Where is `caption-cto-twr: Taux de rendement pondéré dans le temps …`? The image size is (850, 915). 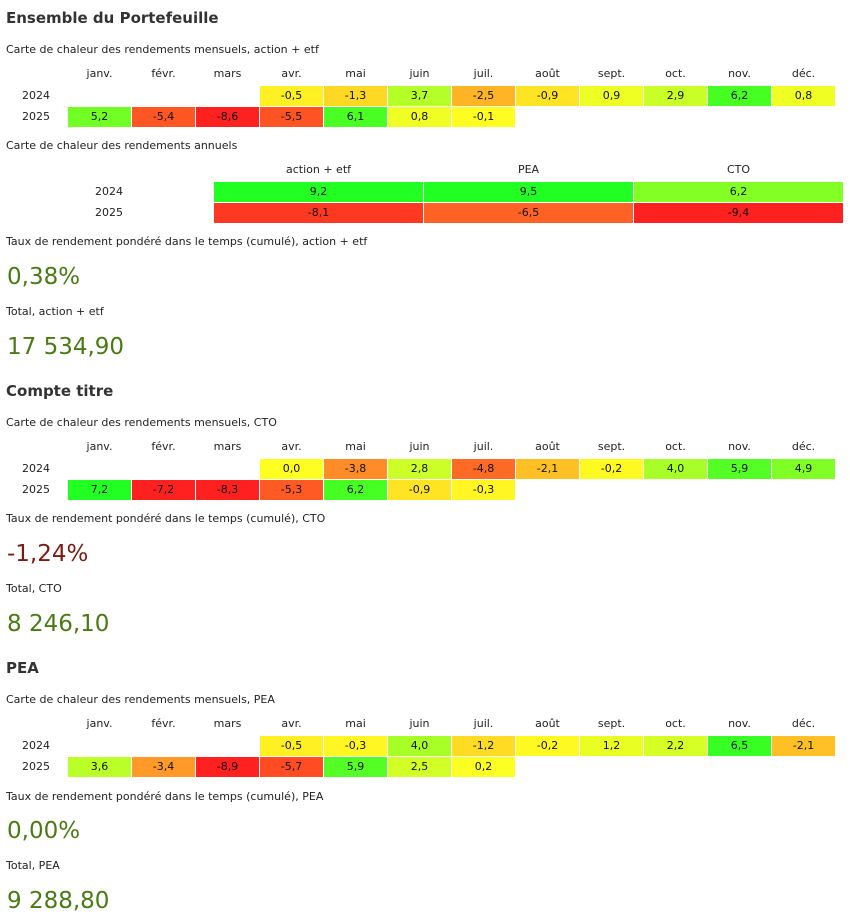
caption-cto-twr: Taux de rendement pondéré dans le temps … is located at coordinates (166, 518).